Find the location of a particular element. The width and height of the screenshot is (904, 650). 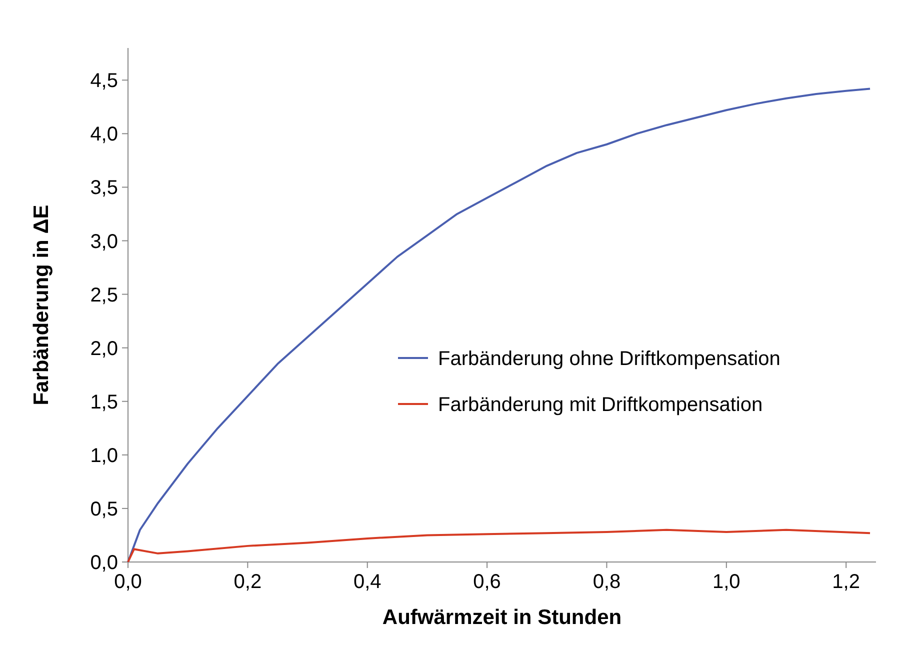

y-tick-label: 3,0 is located at coordinates (104, 241).